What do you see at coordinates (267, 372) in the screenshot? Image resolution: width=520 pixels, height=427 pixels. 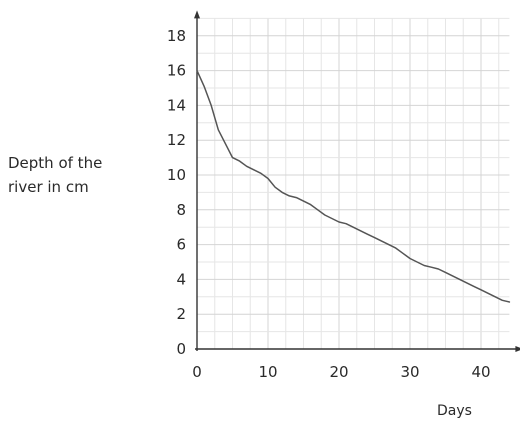 I see `x-tick-label: 10` at bounding box center [267, 372].